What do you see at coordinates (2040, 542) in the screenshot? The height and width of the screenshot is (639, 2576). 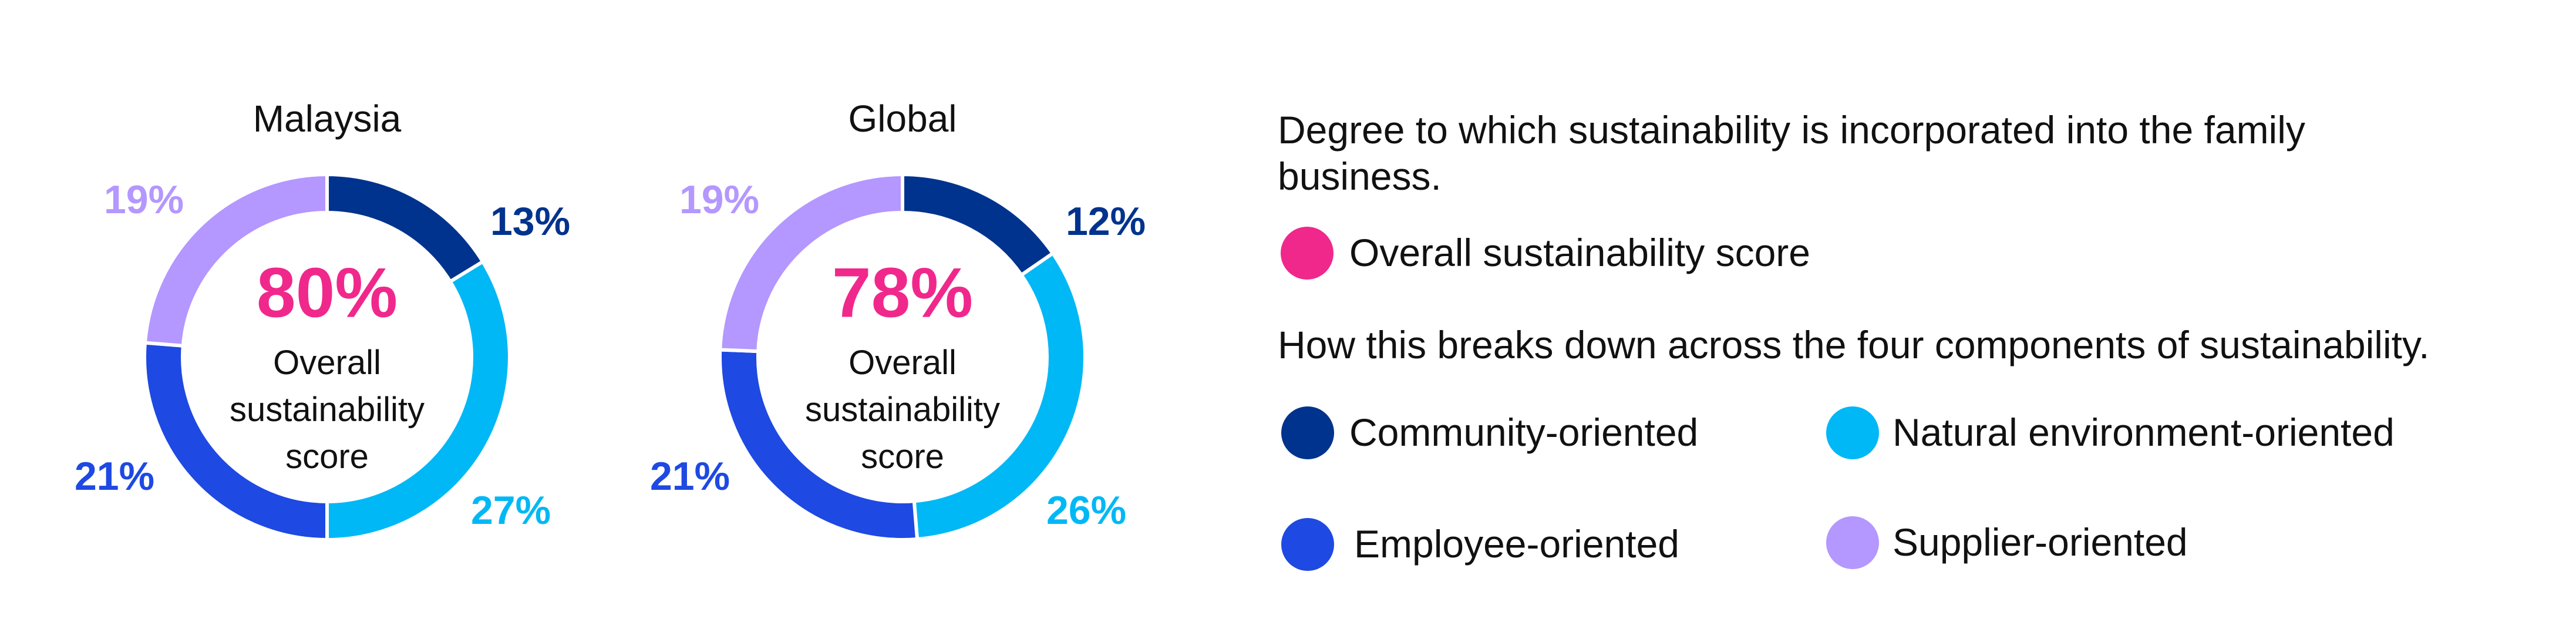 I see `legend-entry: Supplier-oriented` at bounding box center [2040, 542].